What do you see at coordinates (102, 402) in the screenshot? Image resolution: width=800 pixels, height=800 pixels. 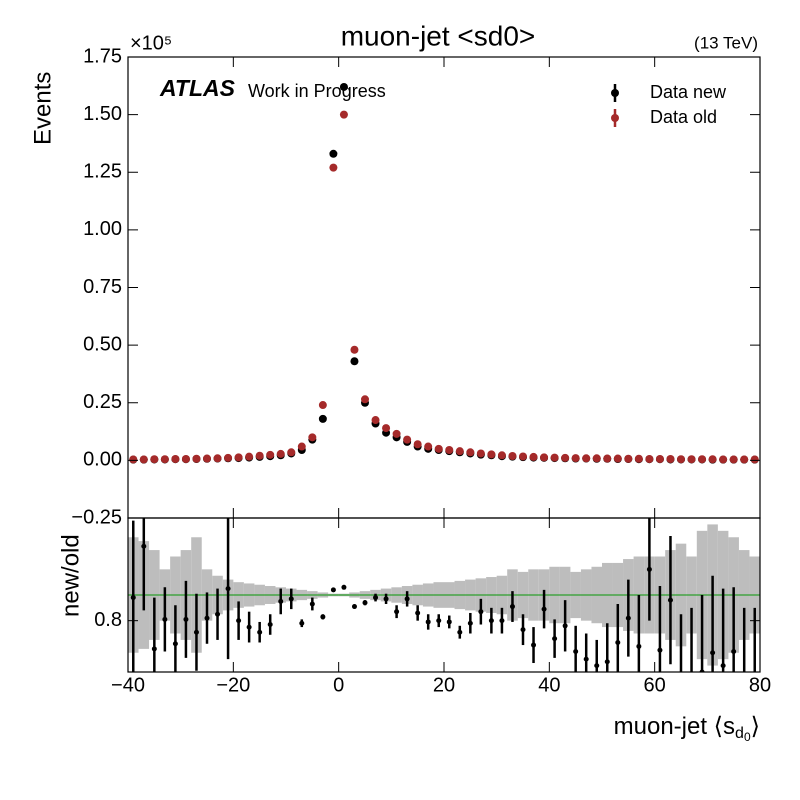 I see `y-tick-label: 0.25` at bounding box center [102, 402].